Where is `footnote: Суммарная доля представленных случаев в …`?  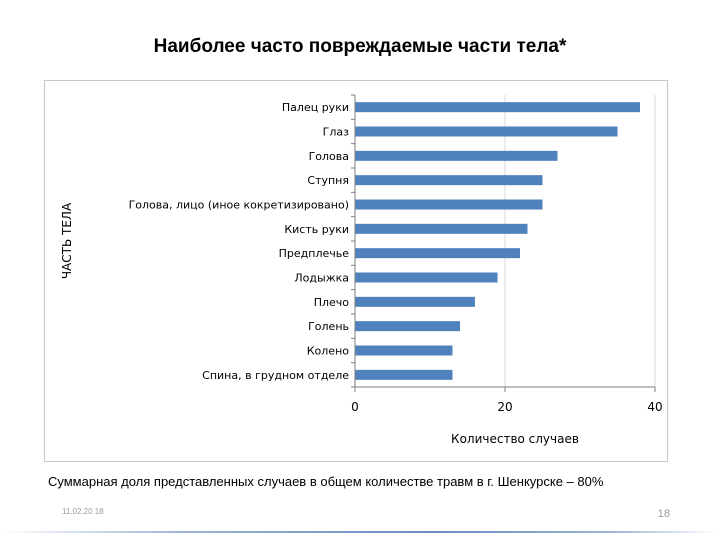
footnote: Суммарная доля представленных случаев в … is located at coordinates (326, 481).